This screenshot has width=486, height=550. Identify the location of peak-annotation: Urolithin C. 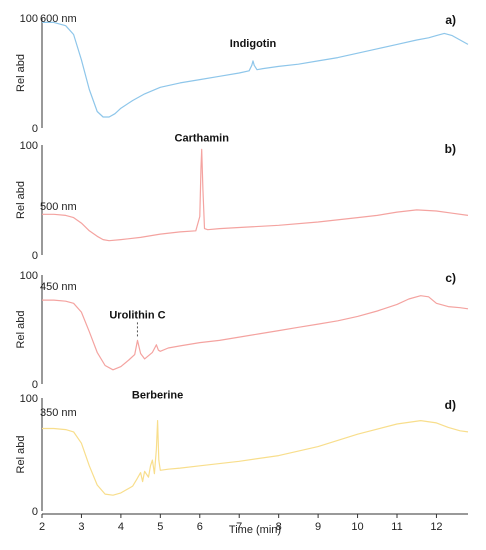
(137, 315).